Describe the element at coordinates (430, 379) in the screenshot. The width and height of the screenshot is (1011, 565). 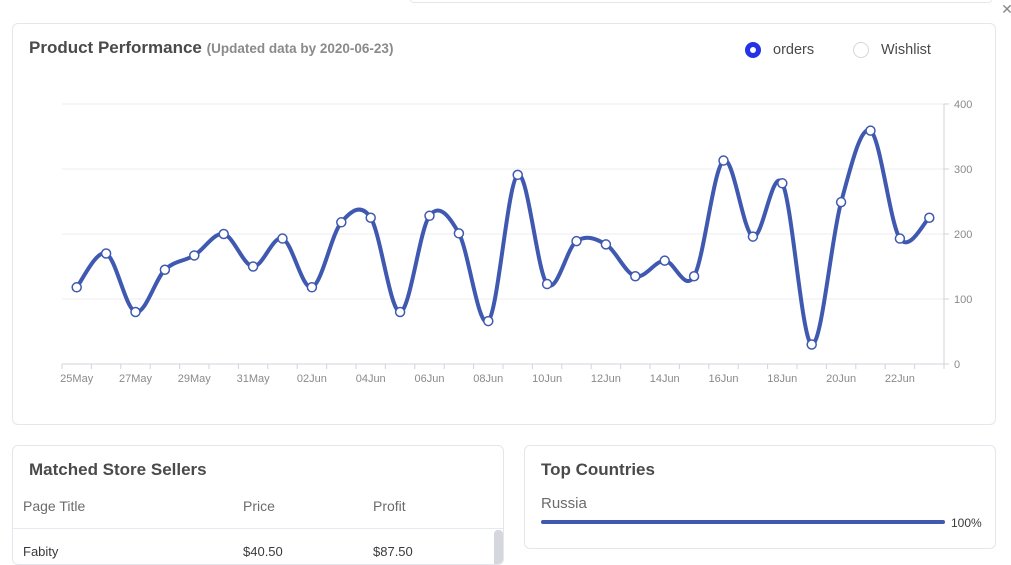
I see `x-tick-label: 06Jun` at that location.